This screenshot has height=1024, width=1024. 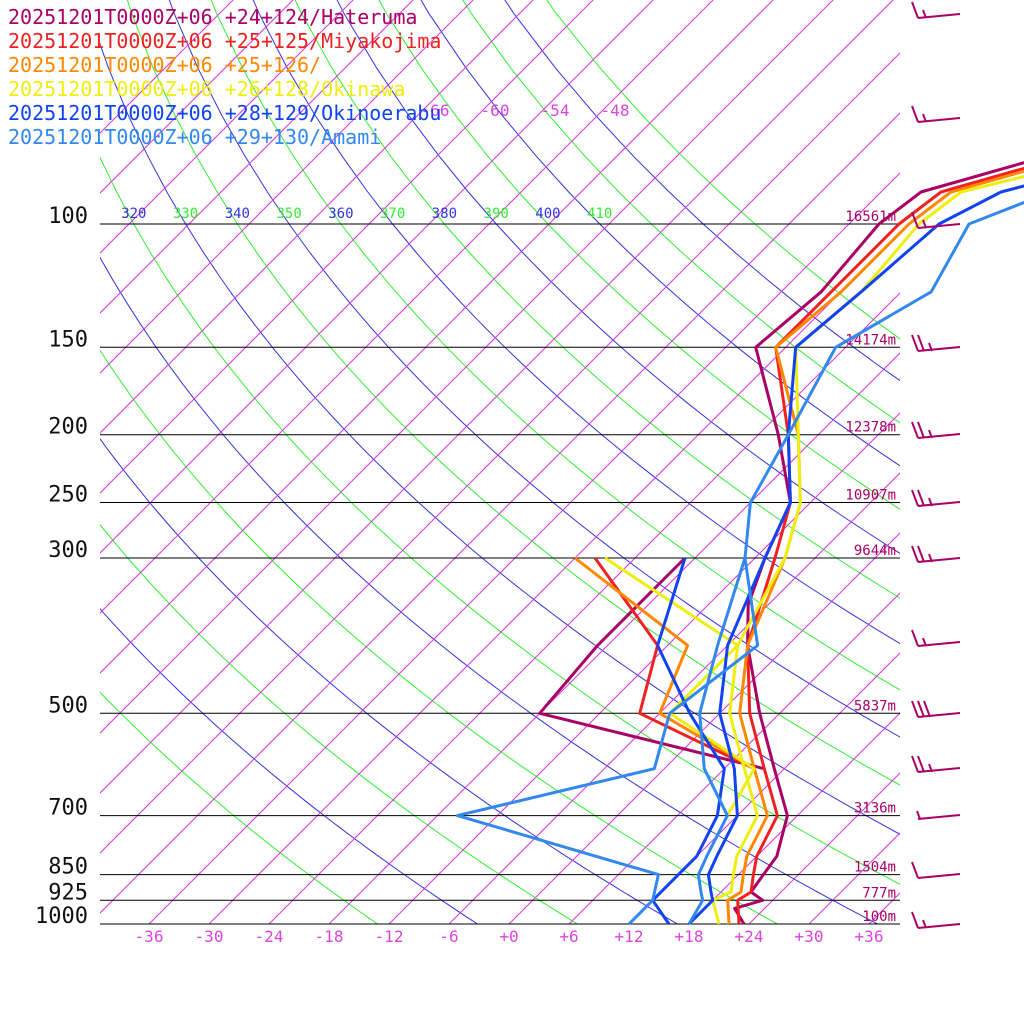 I want to click on pressure-label: 100, so click(x=68, y=216).